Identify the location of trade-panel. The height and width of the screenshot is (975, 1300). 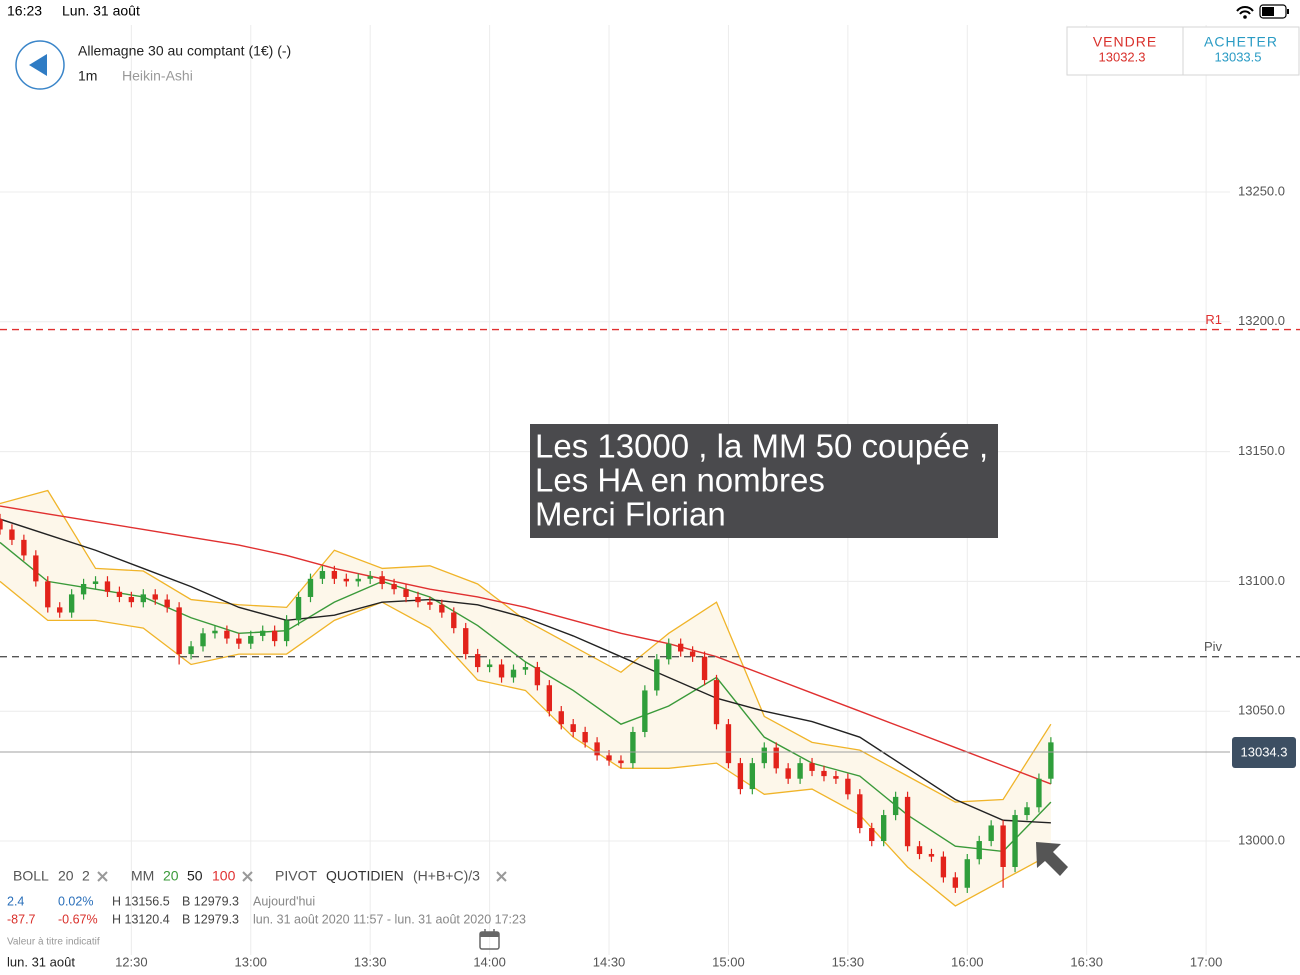
(1183, 51).